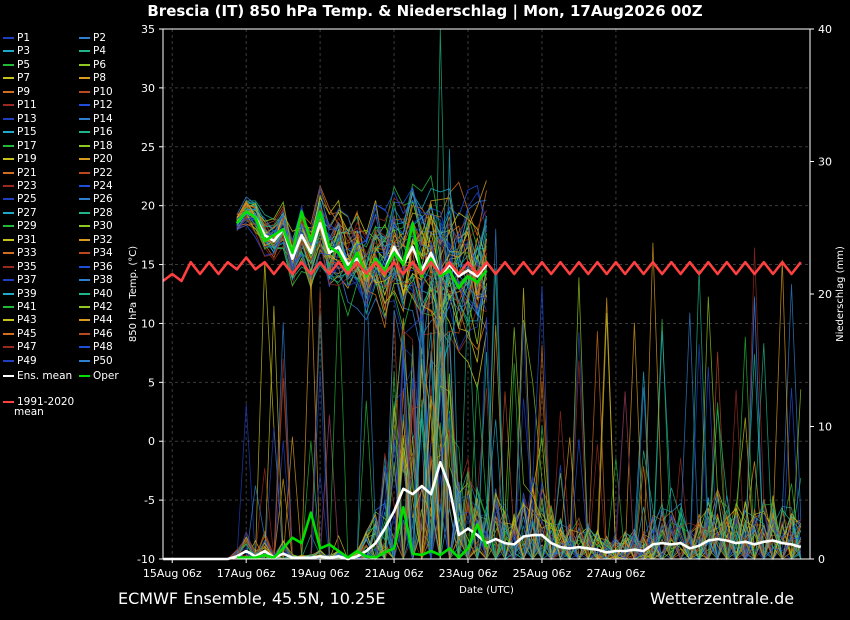  What do you see at coordinates (246, 573) in the screenshot?
I see `x-tick-label: 17Aug 06z` at bounding box center [246, 573].